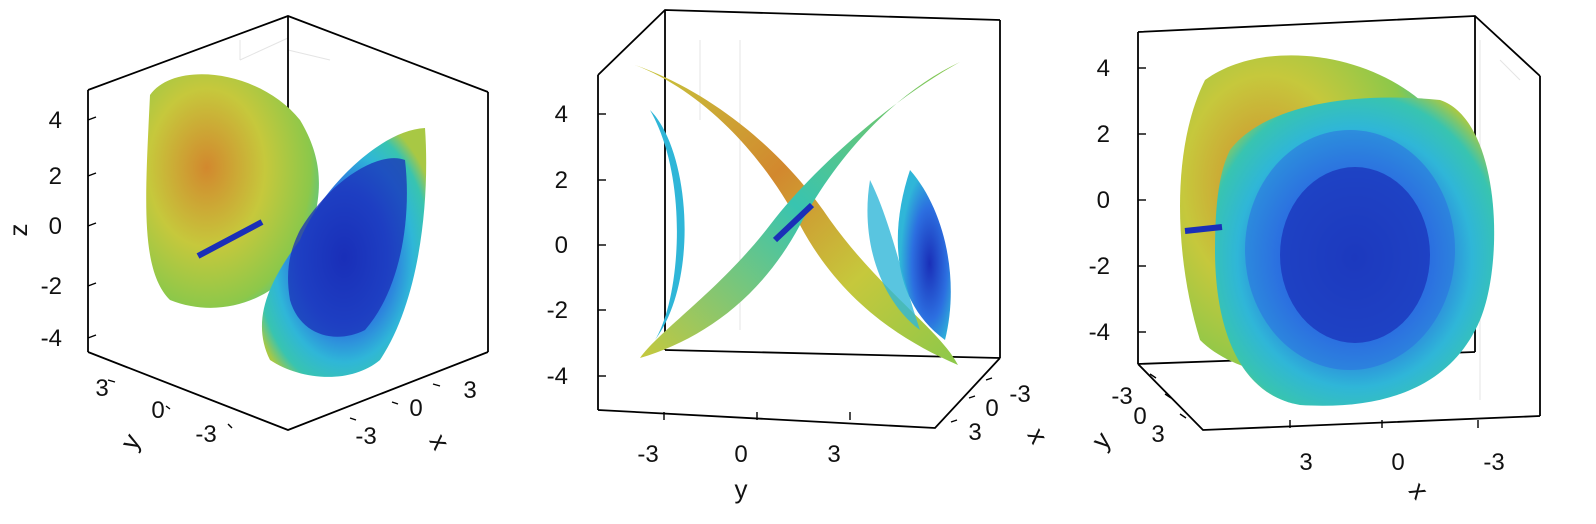  I want to click on panel-2-y-tick: -3, so click(647, 454).